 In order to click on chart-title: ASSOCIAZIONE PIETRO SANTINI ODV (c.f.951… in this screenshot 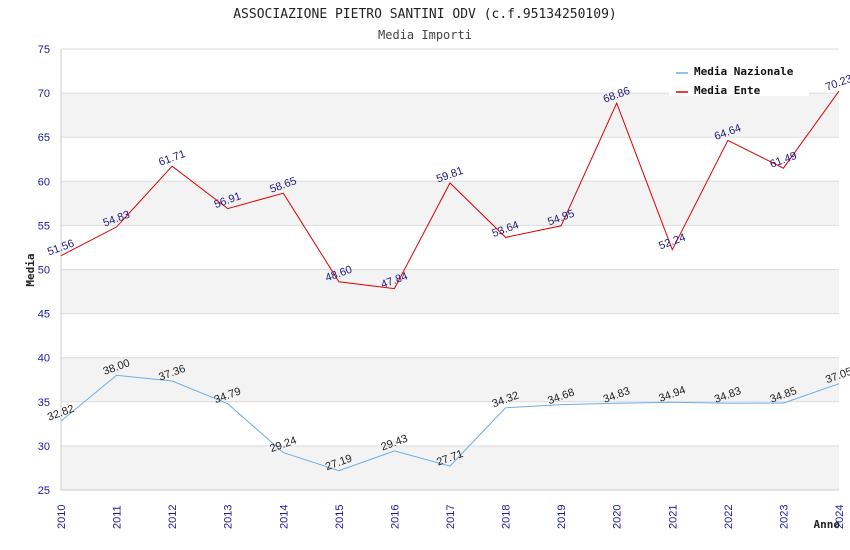, I will do `click(425, 14)`.